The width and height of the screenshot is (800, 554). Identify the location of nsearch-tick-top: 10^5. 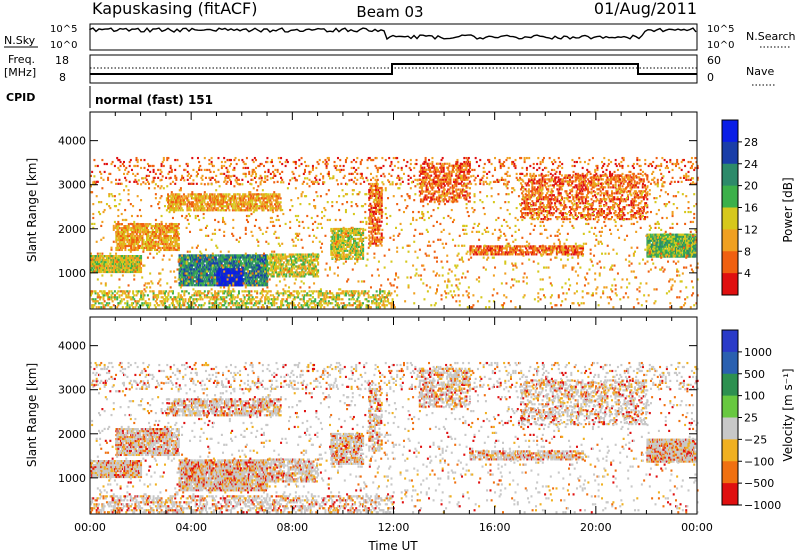
(720, 29).